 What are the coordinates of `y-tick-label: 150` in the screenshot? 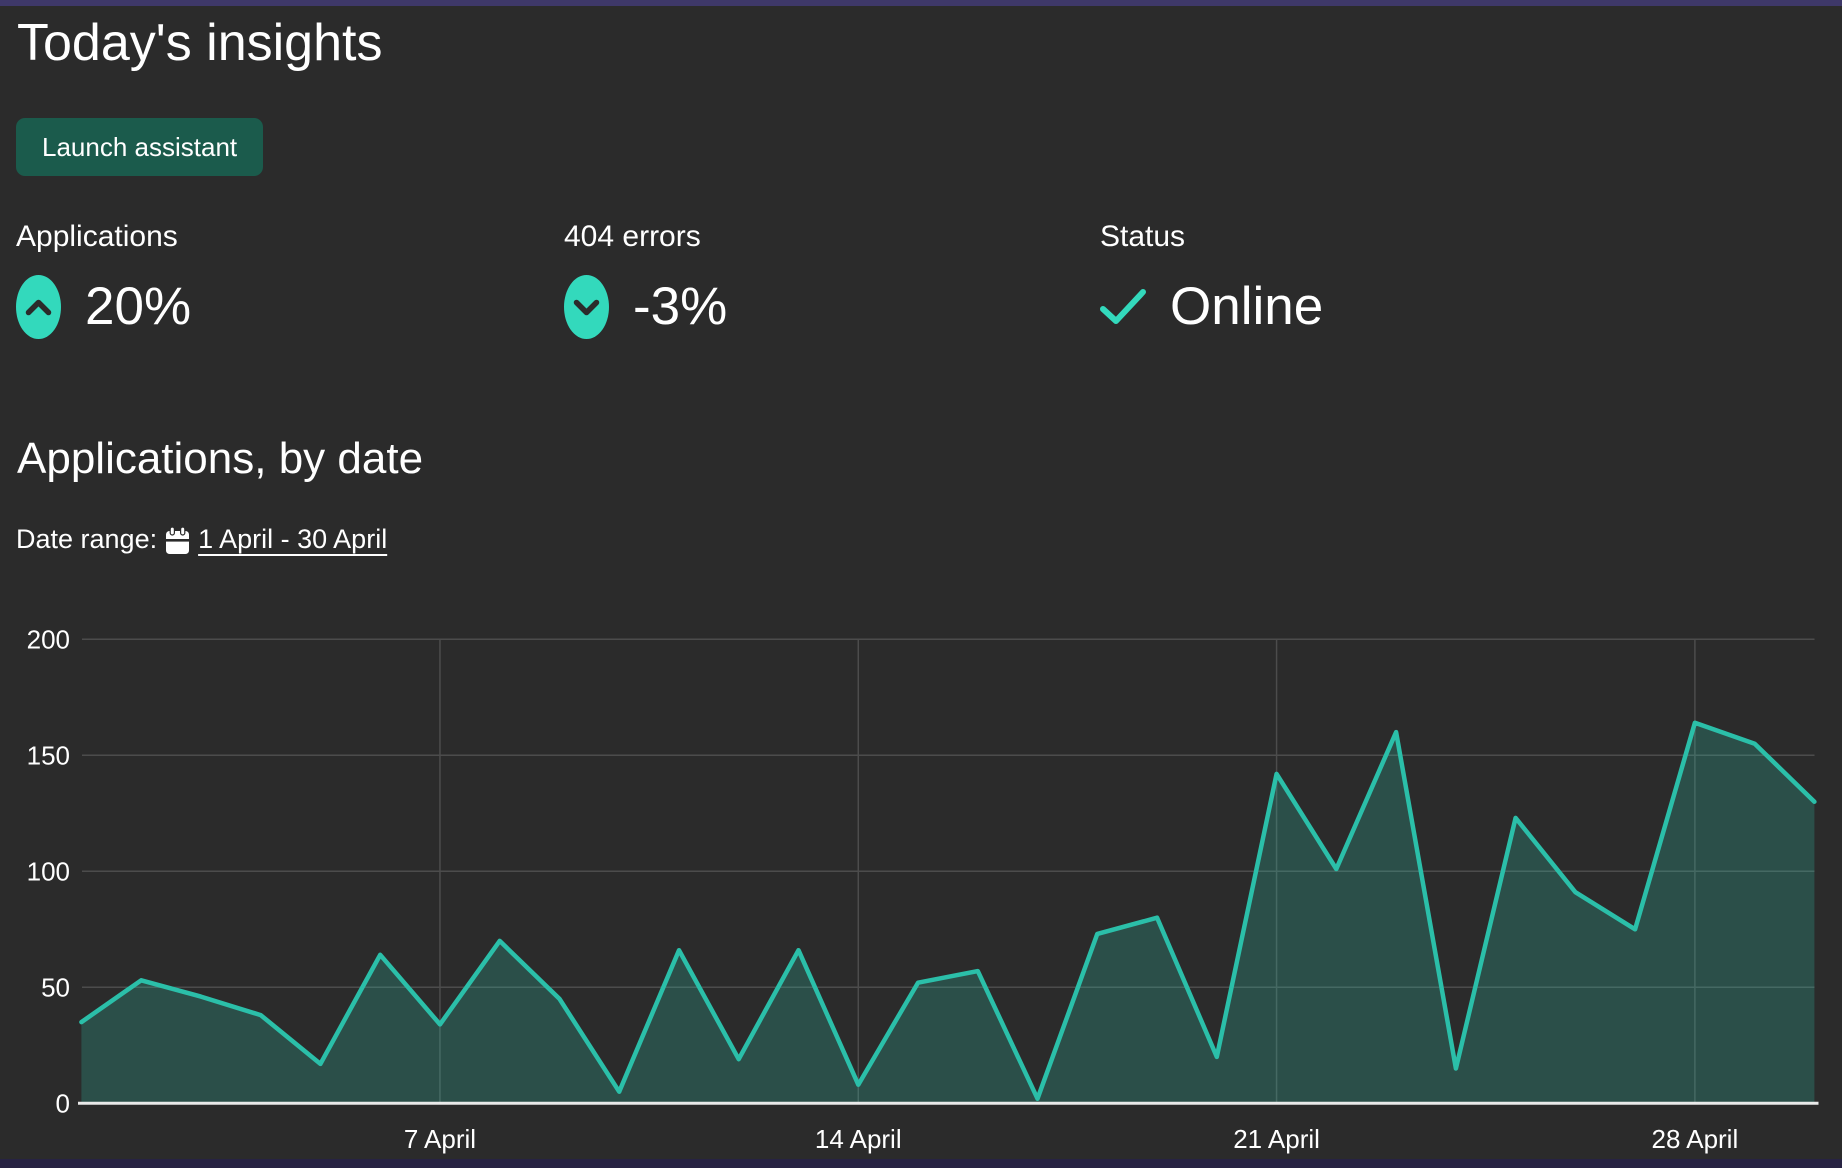 It's located at (48, 755).